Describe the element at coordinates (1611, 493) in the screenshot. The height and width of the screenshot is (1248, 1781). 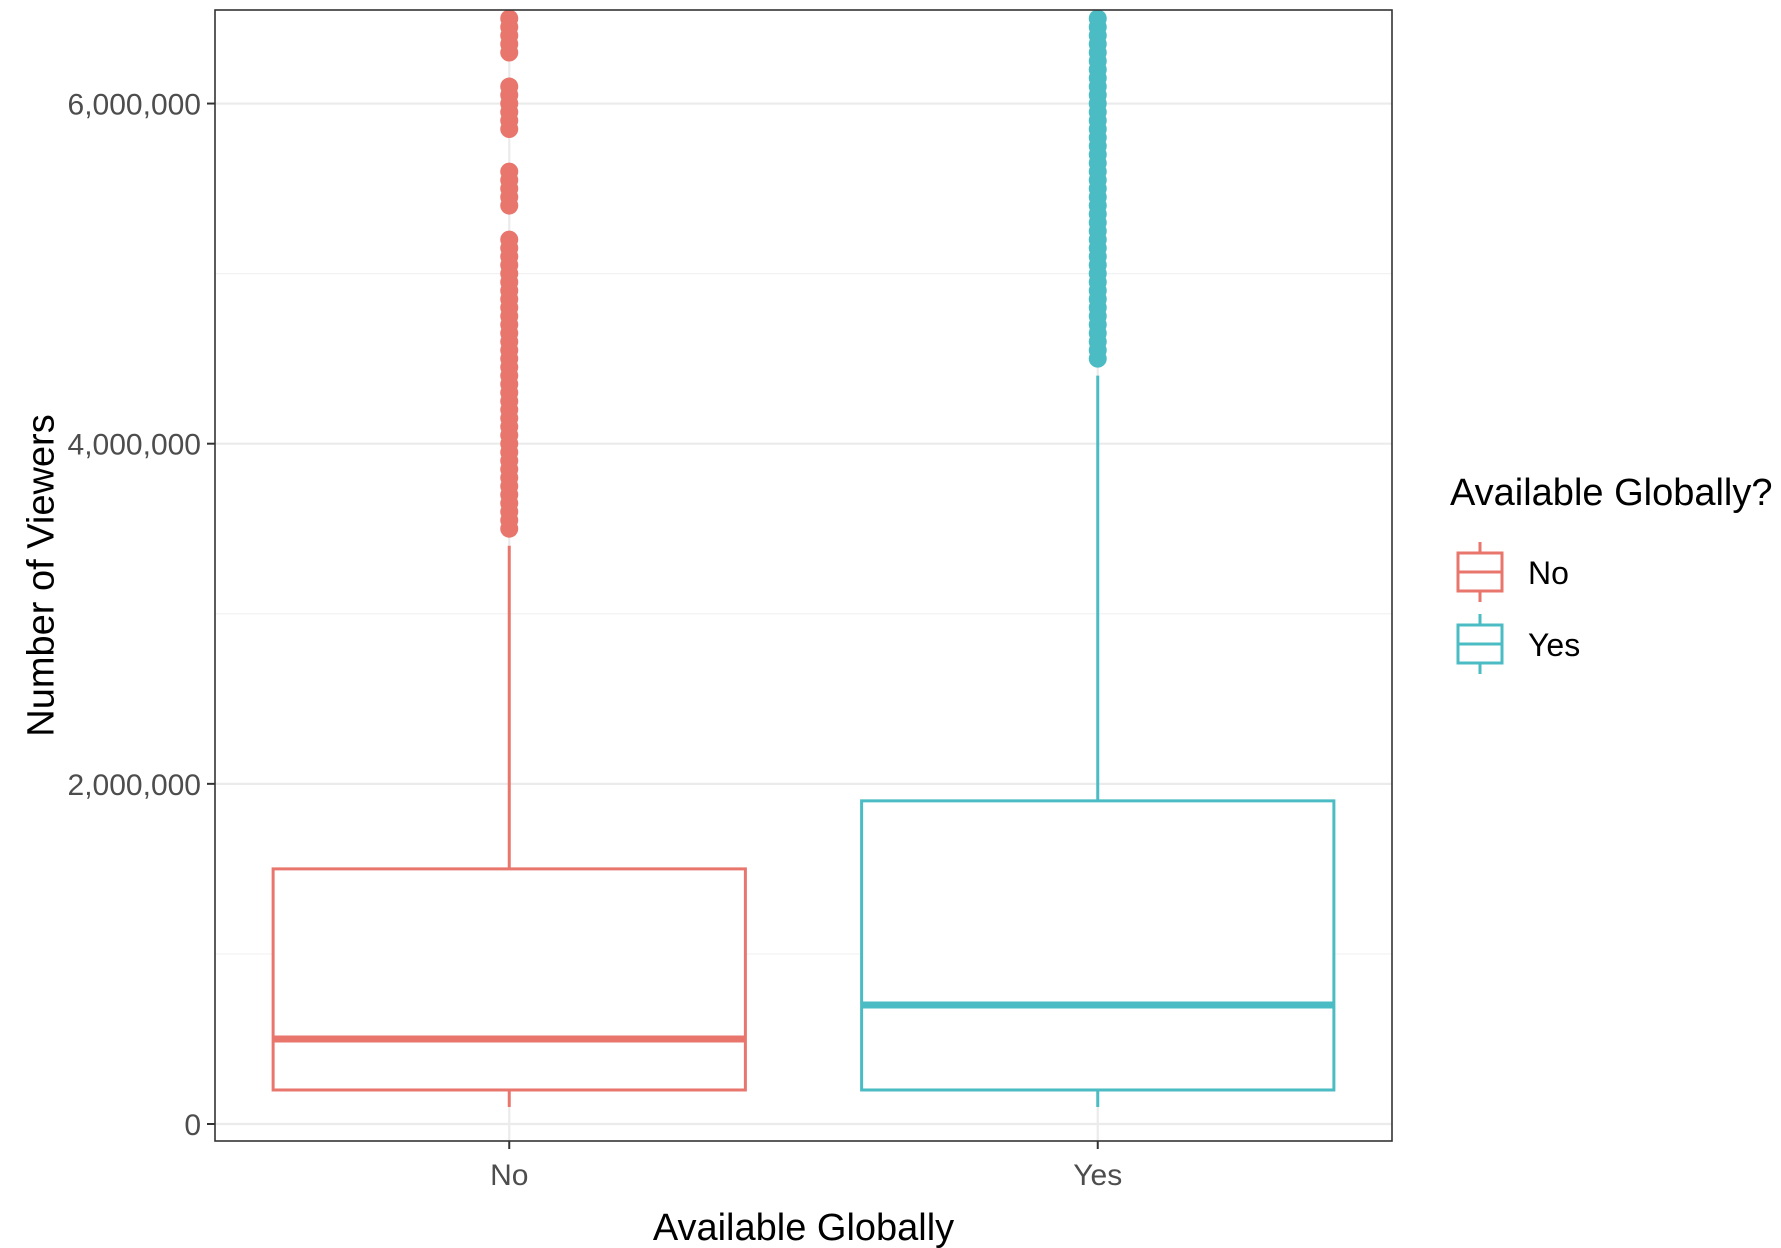
I see `legend-title: Available Globally?` at that location.